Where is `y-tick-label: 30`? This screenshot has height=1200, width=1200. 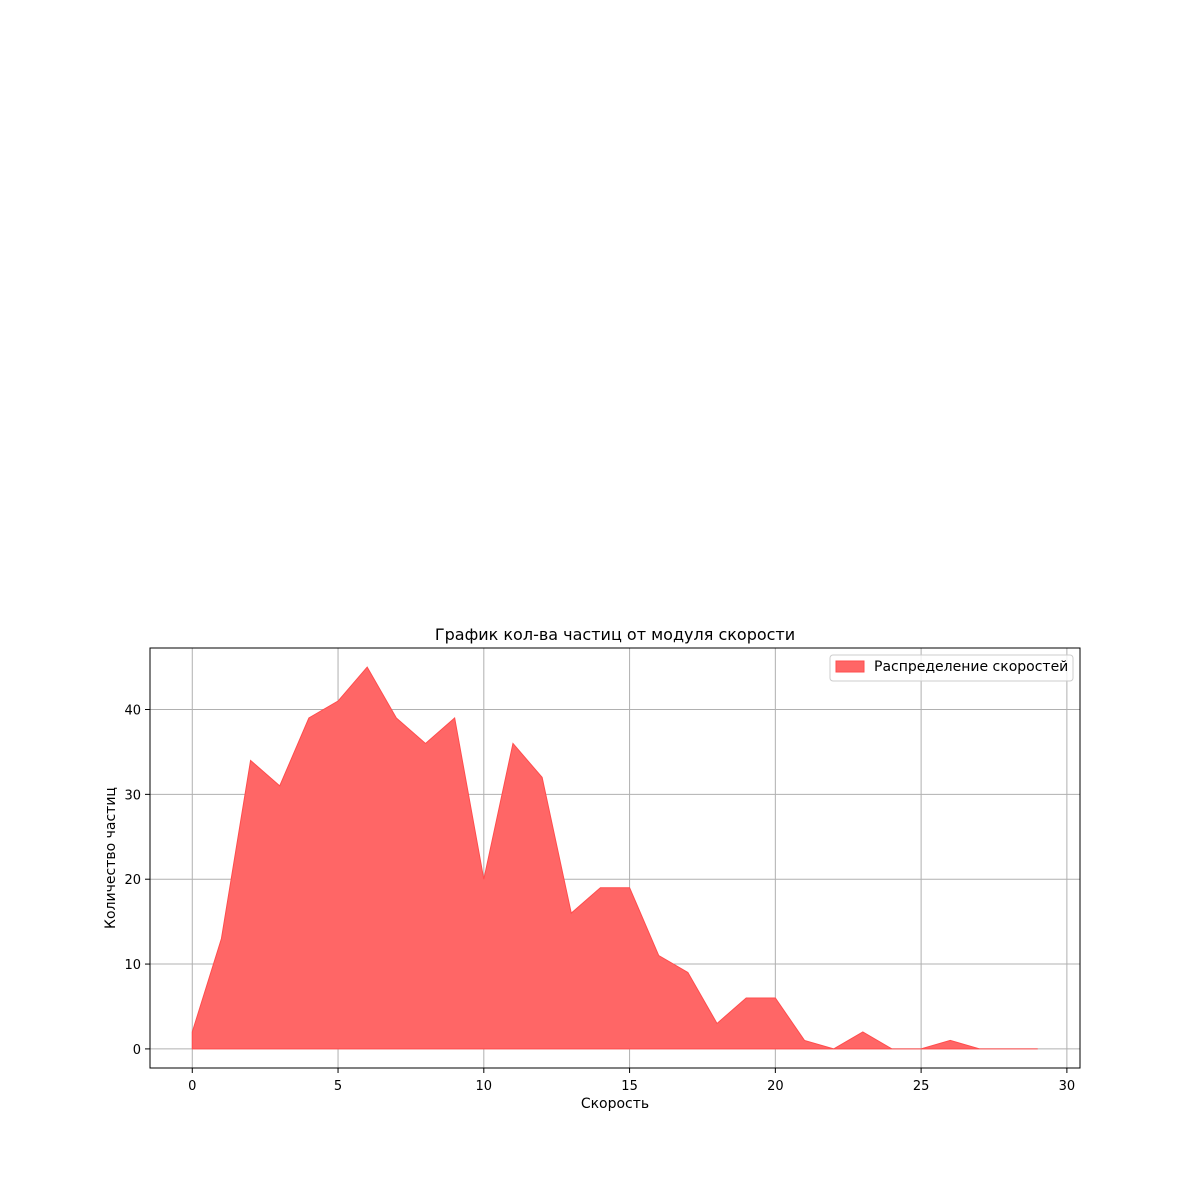 y-tick-label: 30 is located at coordinates (132, 795).